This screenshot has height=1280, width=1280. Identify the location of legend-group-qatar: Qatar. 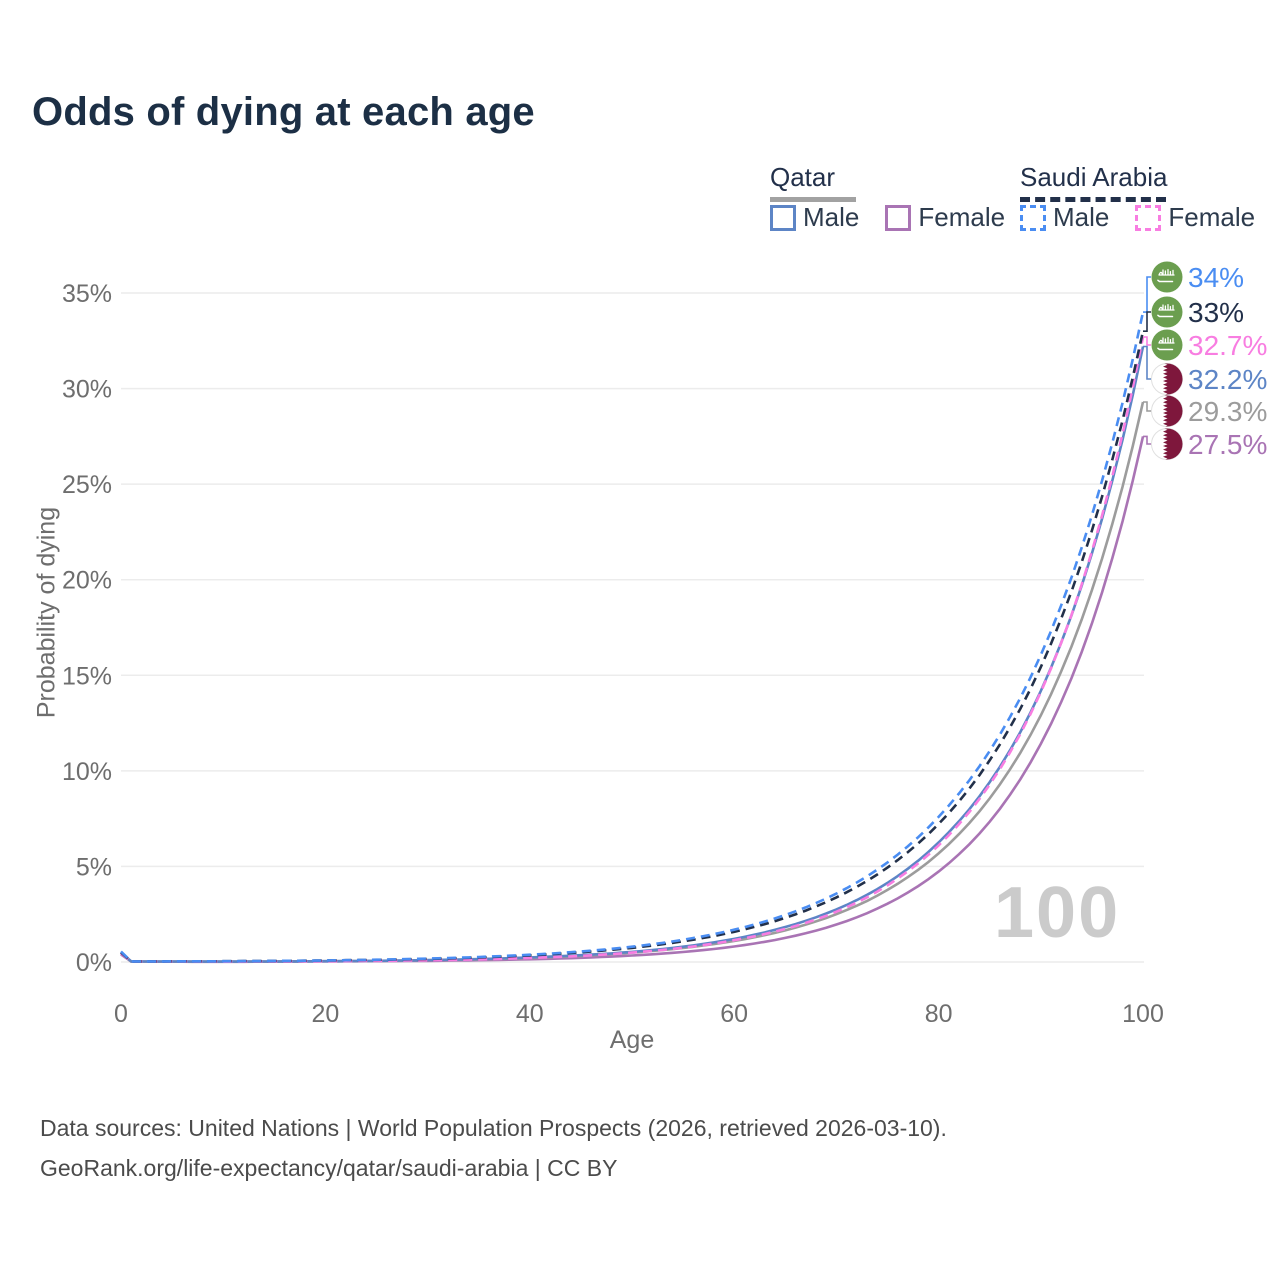
(813, 182).